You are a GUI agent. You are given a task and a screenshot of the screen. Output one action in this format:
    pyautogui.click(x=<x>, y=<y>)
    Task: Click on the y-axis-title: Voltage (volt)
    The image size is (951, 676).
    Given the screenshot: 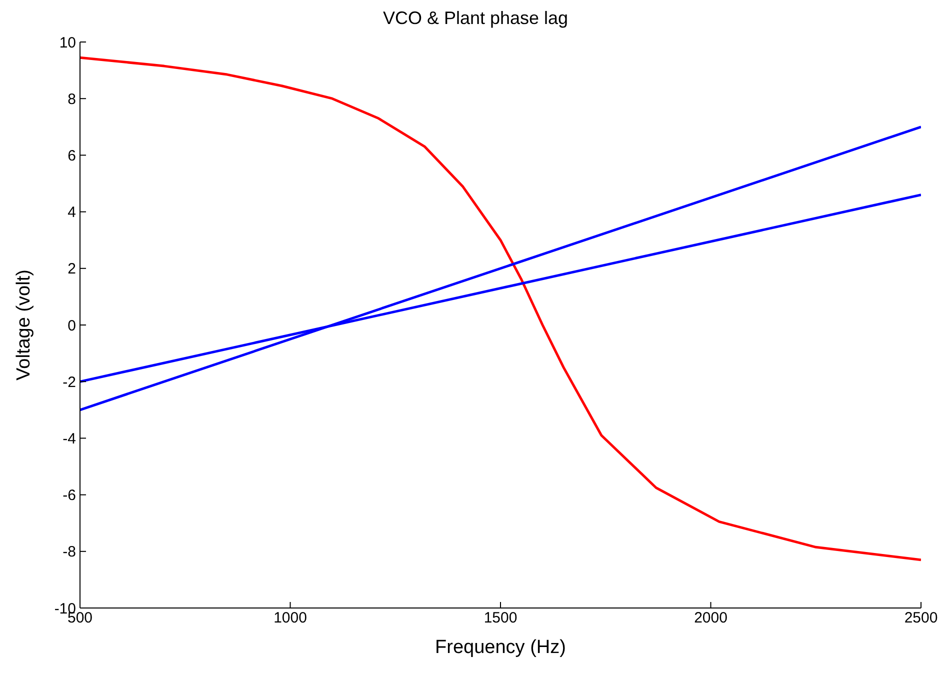 What is the action you would take?
    pyautogui.click(x=24, y=325)
    